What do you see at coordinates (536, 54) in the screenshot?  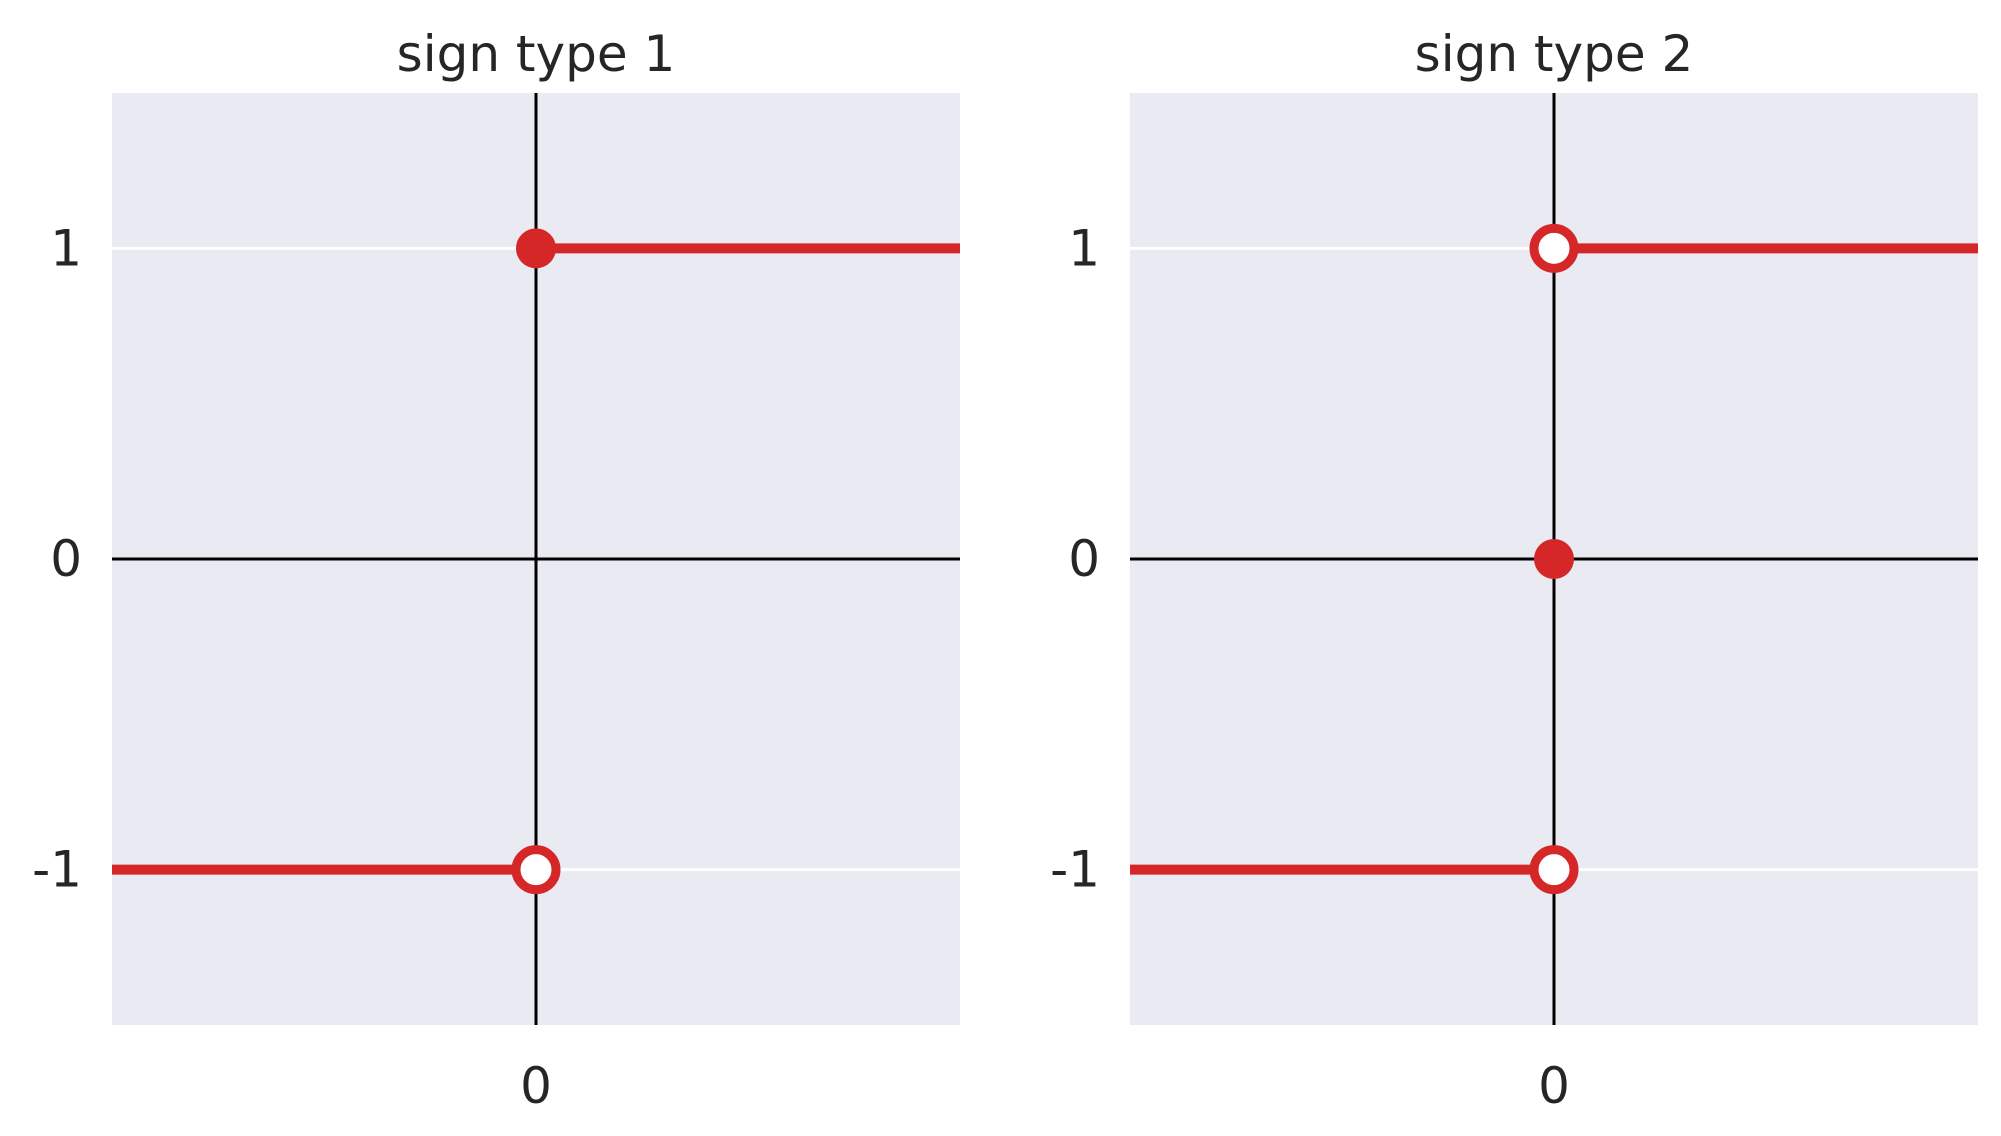 I see `chart-title: sign type 1` at bounding box center [536, 54].